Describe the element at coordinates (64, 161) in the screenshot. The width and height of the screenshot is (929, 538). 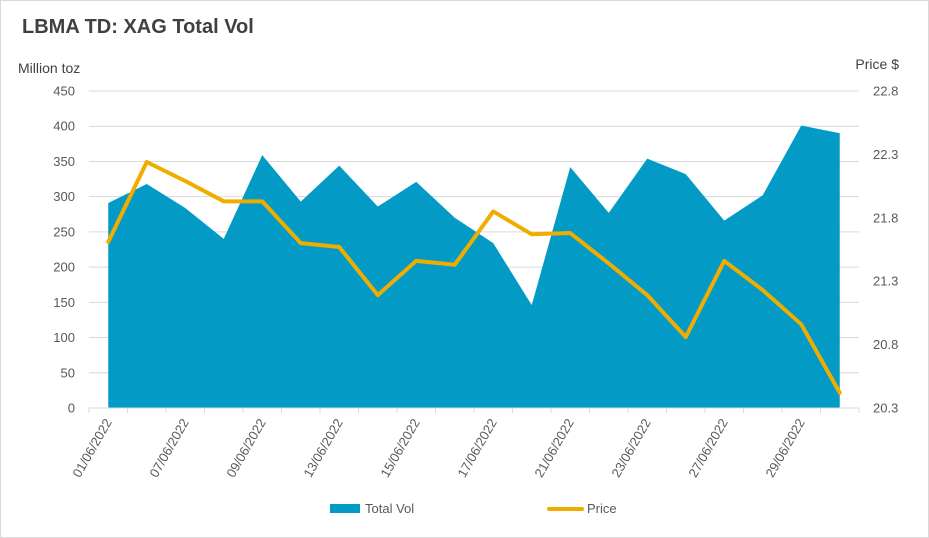
I see `y-left-tick-label: 350` at that location.